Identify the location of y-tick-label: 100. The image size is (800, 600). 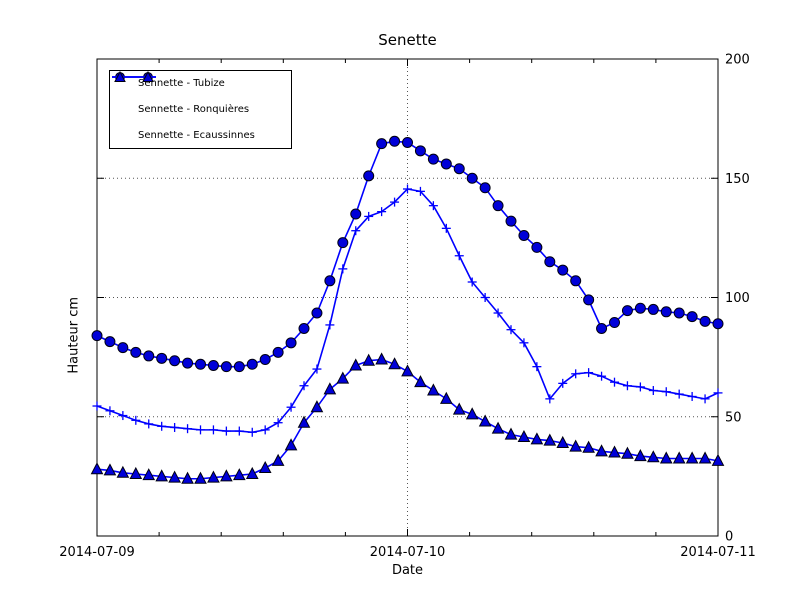
(737, 298).